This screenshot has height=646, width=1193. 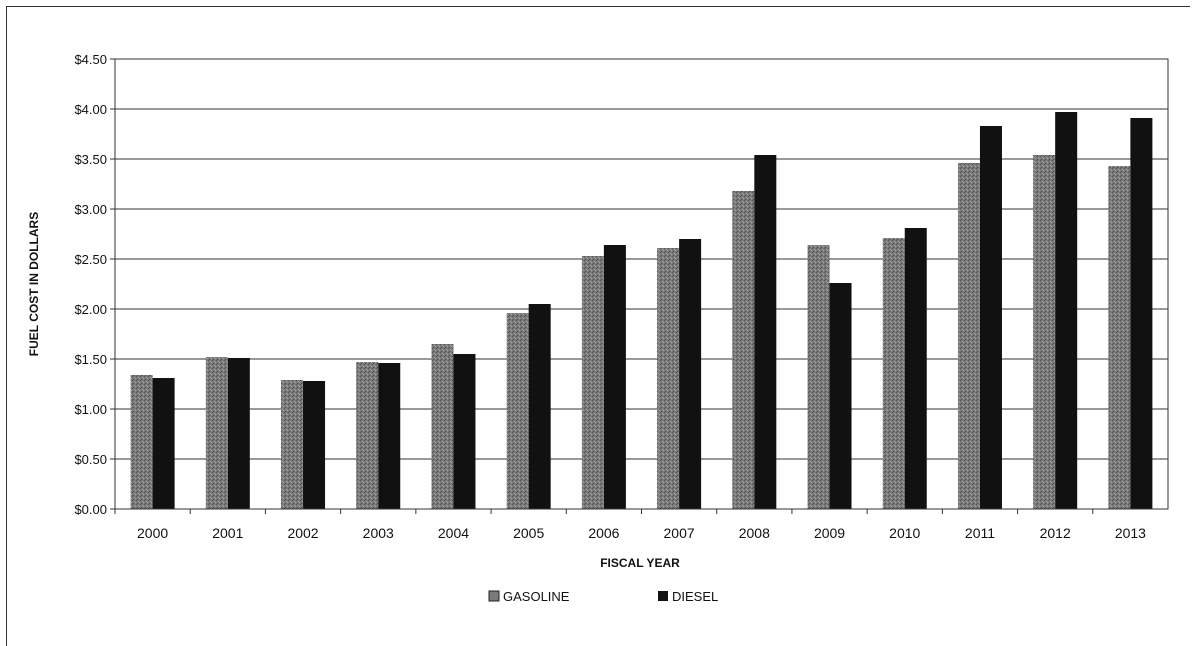 What do you see at coordinates (90, 159) in the screenshot?
I see `y-tick-label: $3.50` at bounding box center [90, 159].